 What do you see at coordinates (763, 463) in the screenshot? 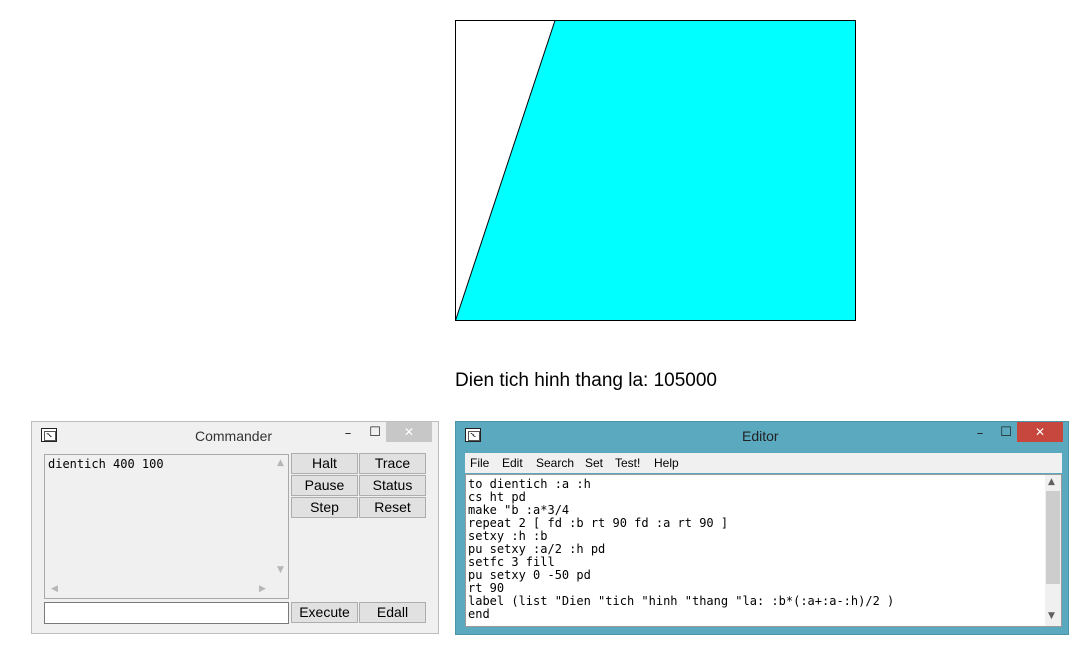
I see `editor-menubar: File Edit Search Set Test! Help` at bounding box center [763, 463].